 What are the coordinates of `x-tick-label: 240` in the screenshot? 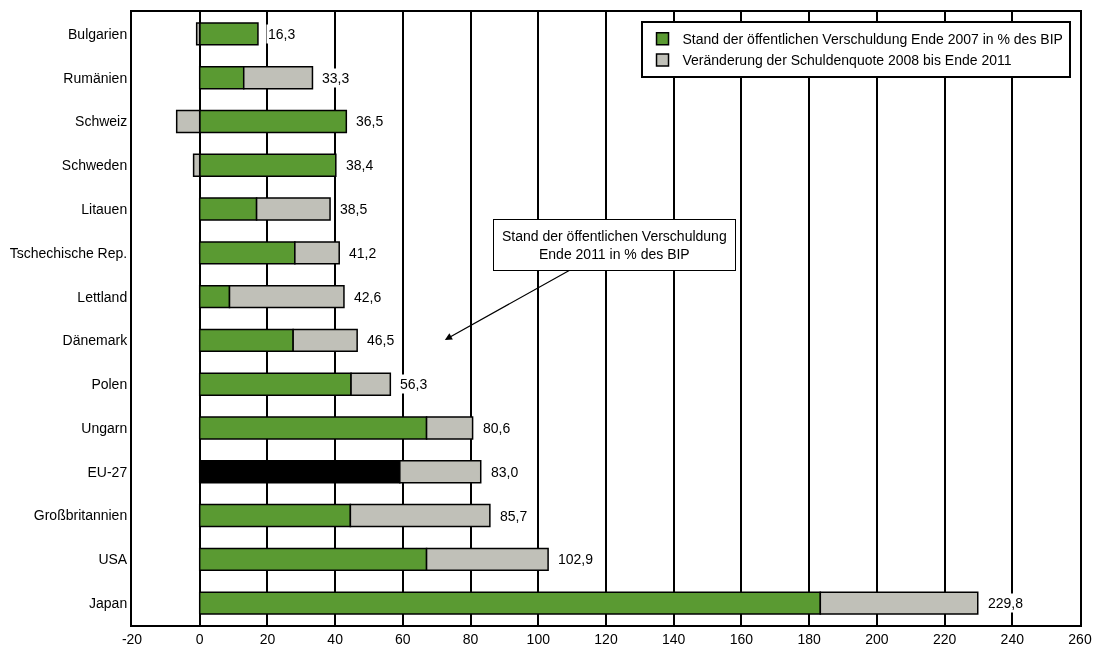 It's located at (1012, 638).